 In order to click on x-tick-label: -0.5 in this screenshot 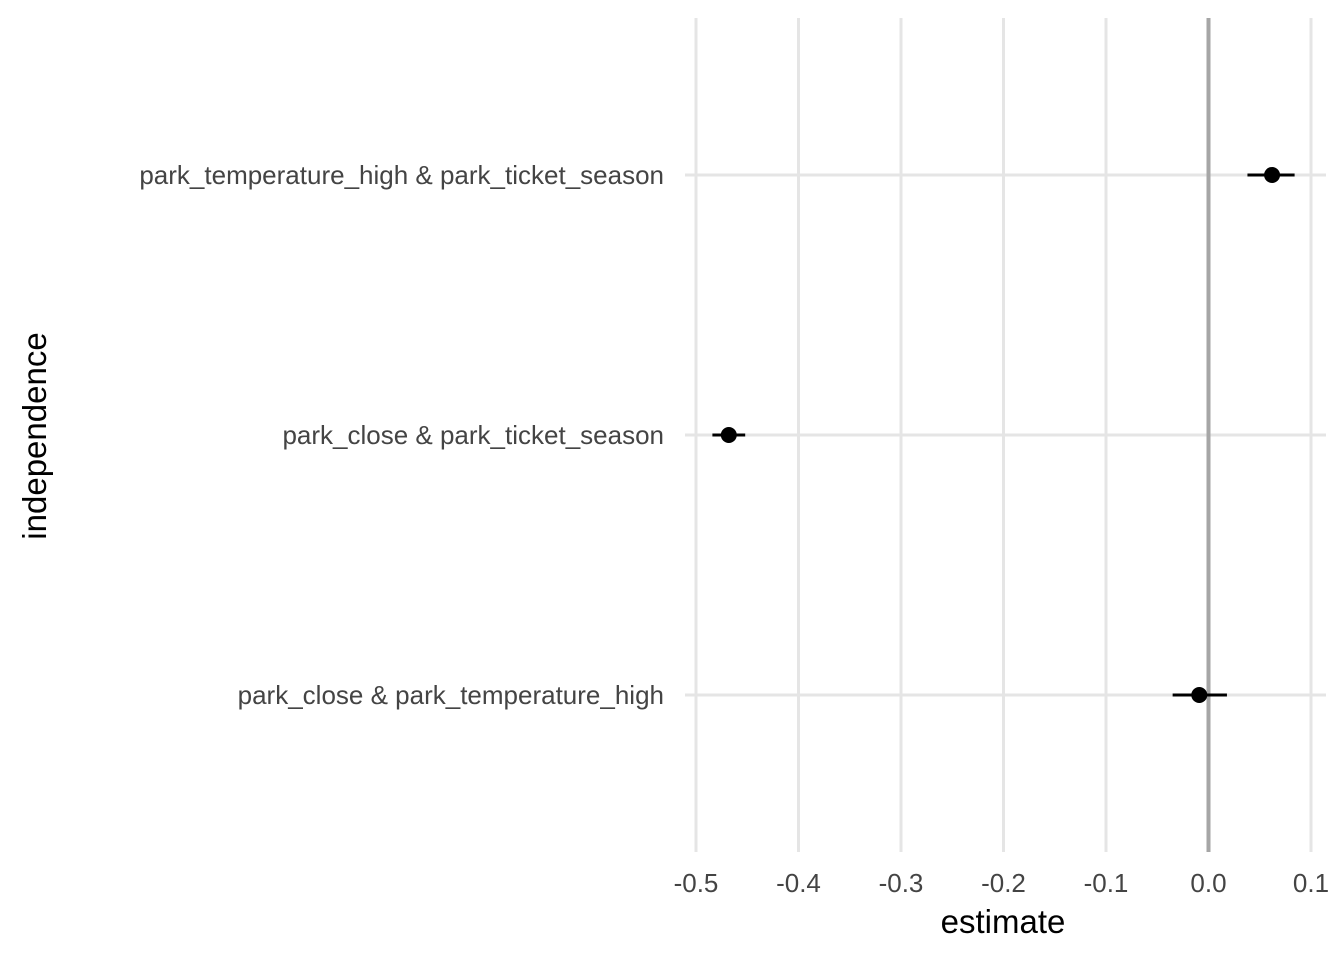, I will do `click(696, 883)`.